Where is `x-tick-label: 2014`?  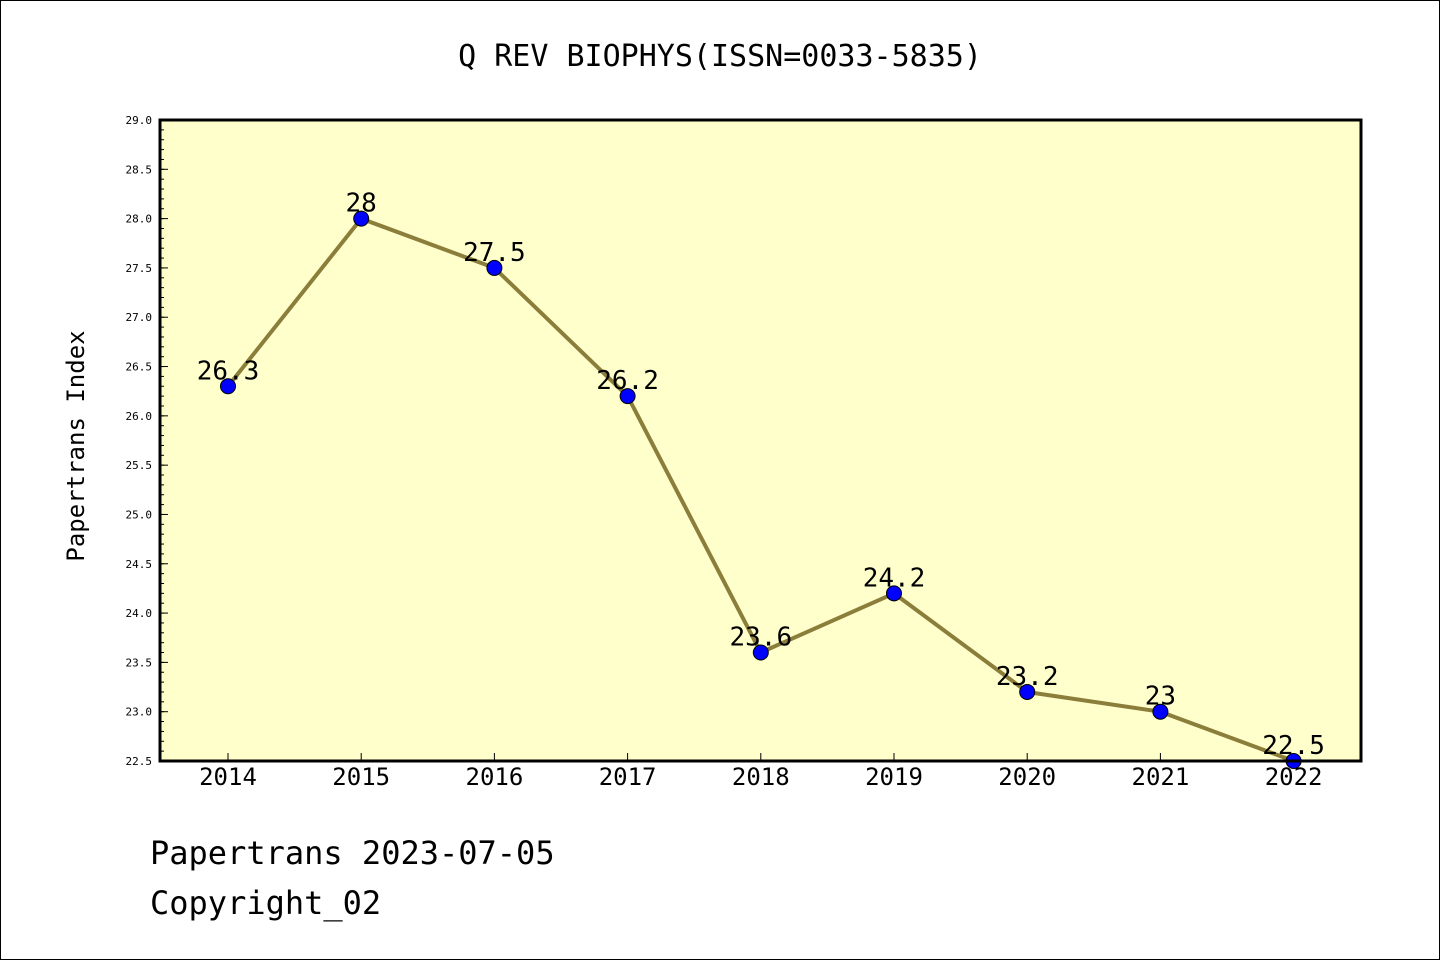 x-tick-label: 2014 is located at coordinates (228, 777).